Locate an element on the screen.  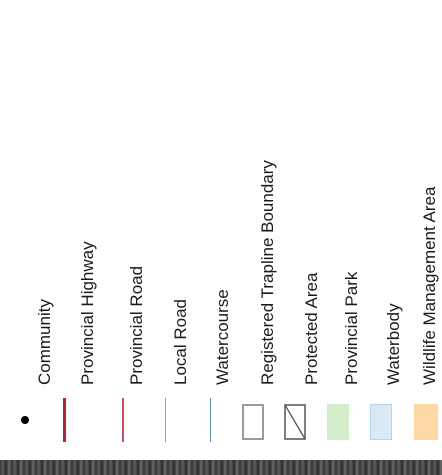
legend-label-provincial-park: Provincial Park is located at coordinates (351, 328).